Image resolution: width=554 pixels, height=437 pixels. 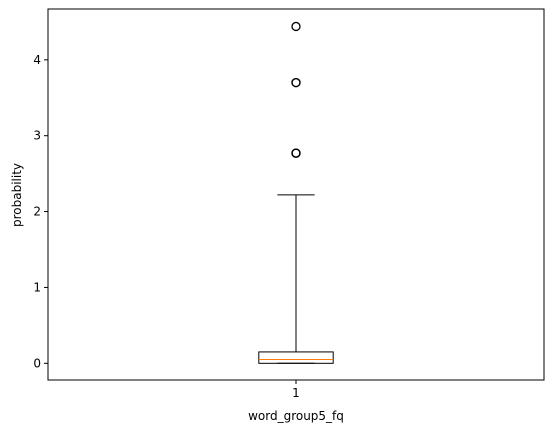 I want to click on x-axis-label: word_group5_fq, so click(x=296, y=416).